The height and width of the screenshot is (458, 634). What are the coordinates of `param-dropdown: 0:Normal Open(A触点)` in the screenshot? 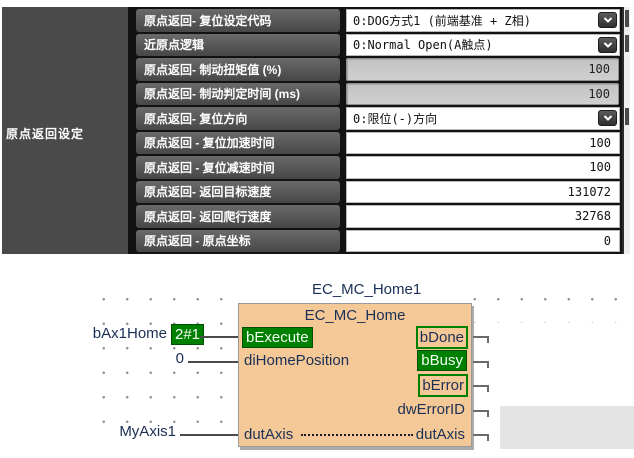 It's located at (483, 44).